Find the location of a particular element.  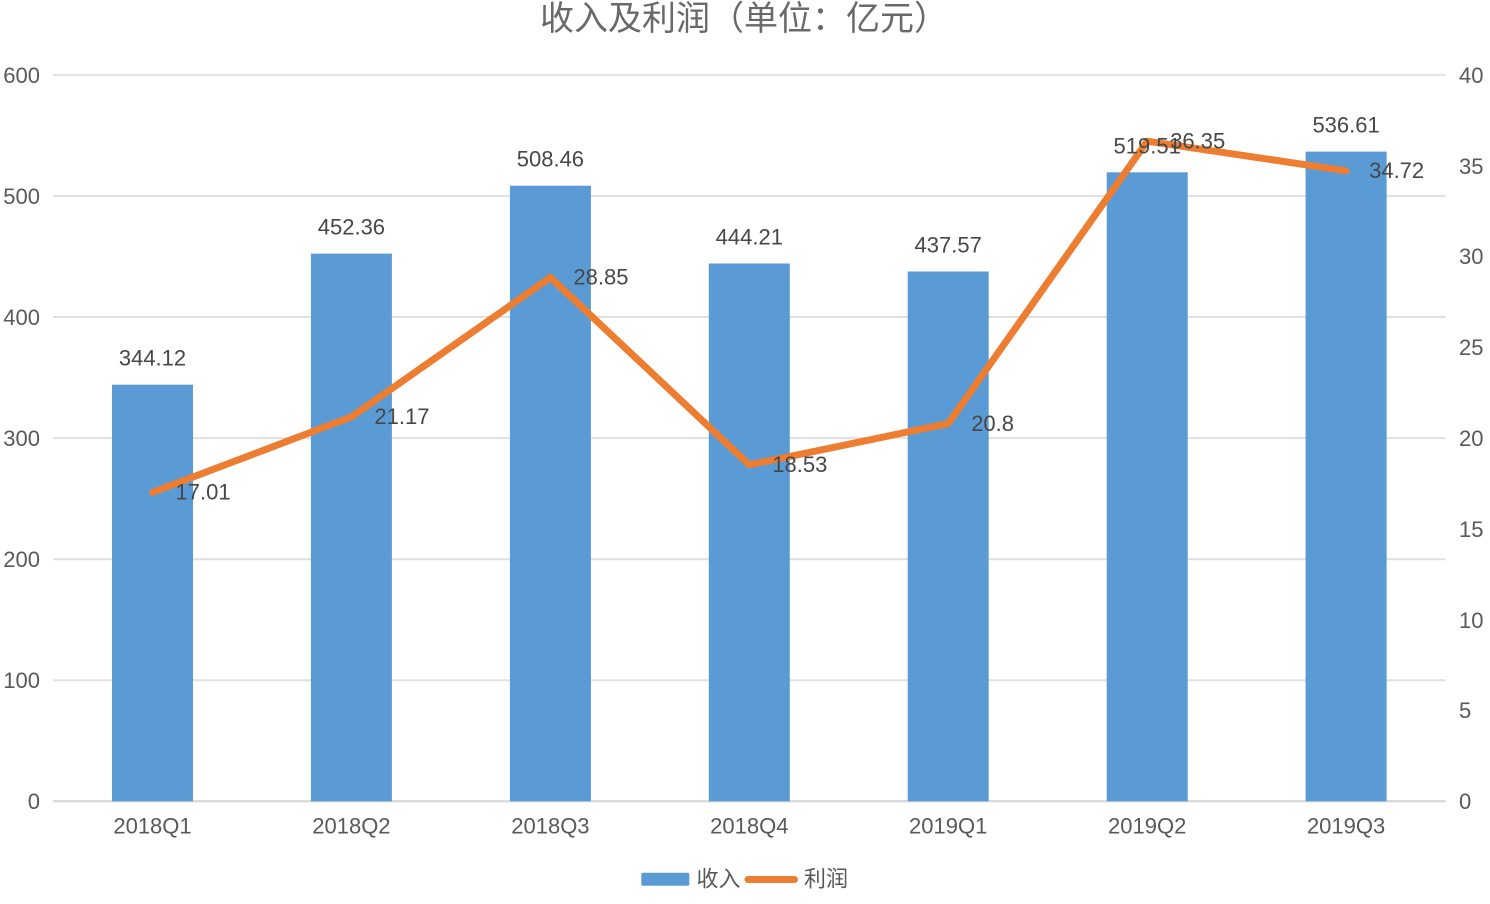

svg-text: 15 is located at coordinates (1471, 529).